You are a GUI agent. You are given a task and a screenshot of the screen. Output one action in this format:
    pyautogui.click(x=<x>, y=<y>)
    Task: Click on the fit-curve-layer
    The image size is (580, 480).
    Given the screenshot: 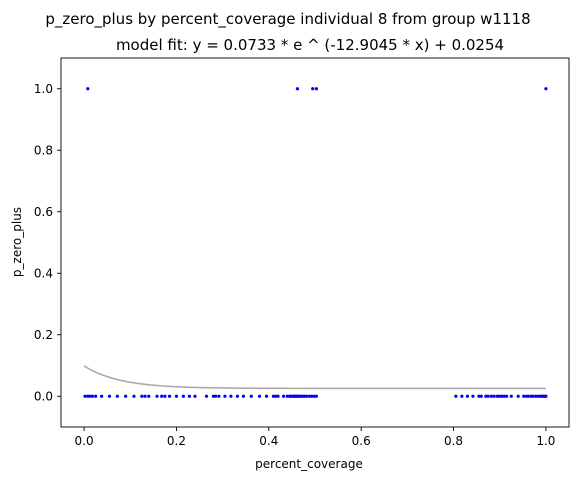 What is the action you would take?
    pyautogui.click(x=314, y=377)
    